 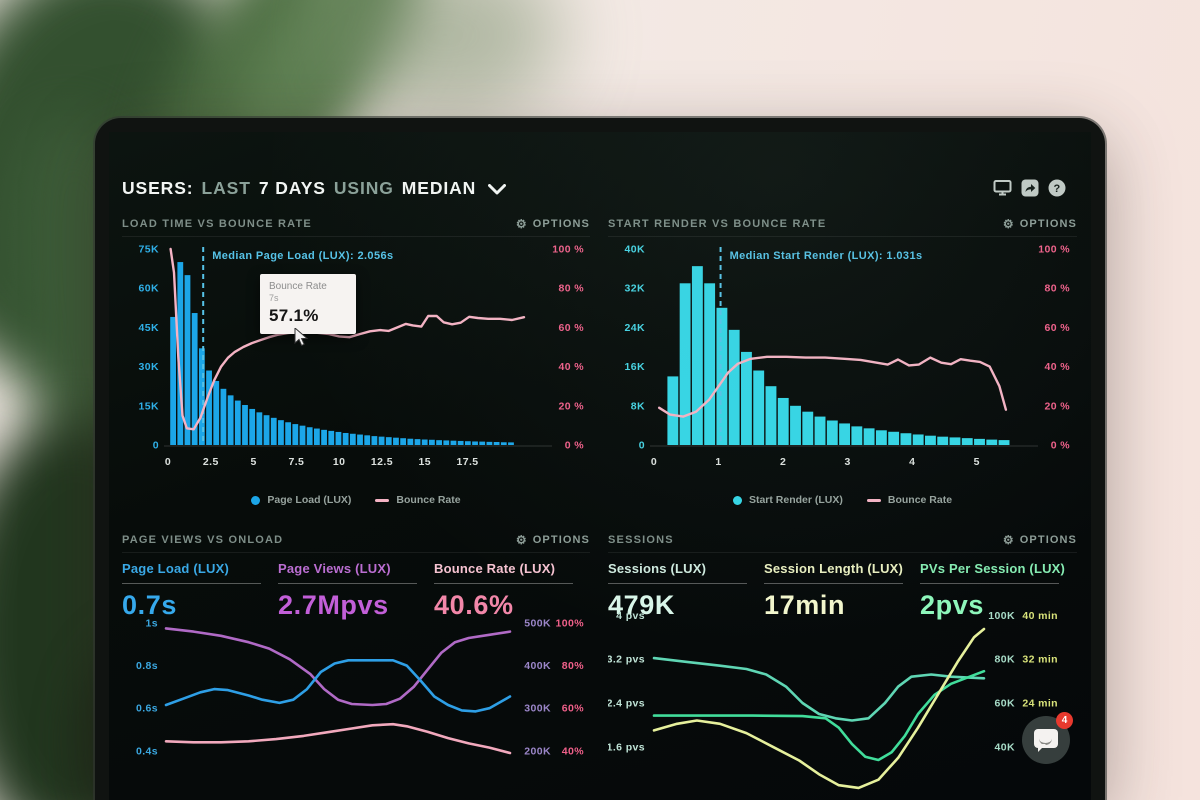 What do you see at coordinates (537, 624) in the screenshot?
I see `svg-text: 500K` at bounding box center [537, 624].